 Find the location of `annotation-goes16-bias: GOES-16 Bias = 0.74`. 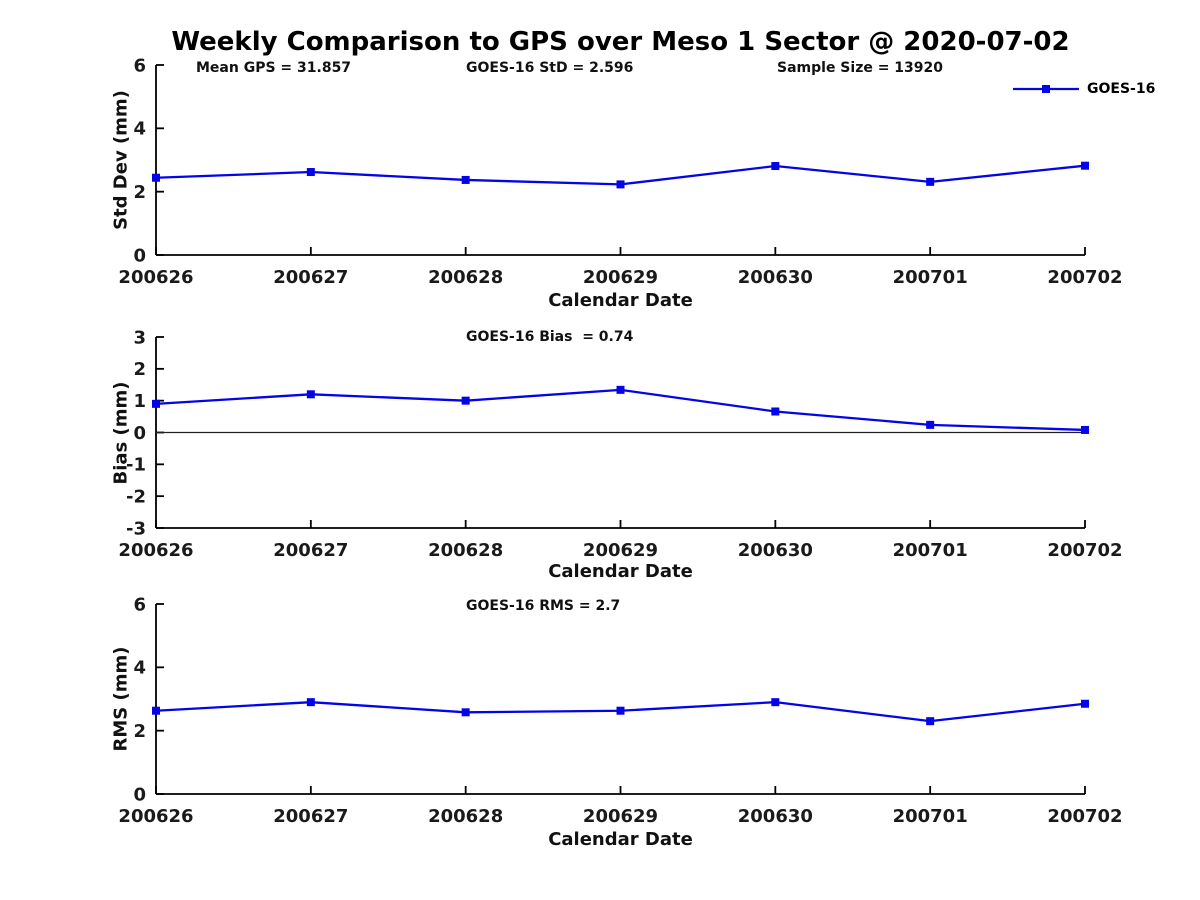

annotation-goes16-bias: GOES-16 Bias = 0.74 is located at coordinates (550, 337).